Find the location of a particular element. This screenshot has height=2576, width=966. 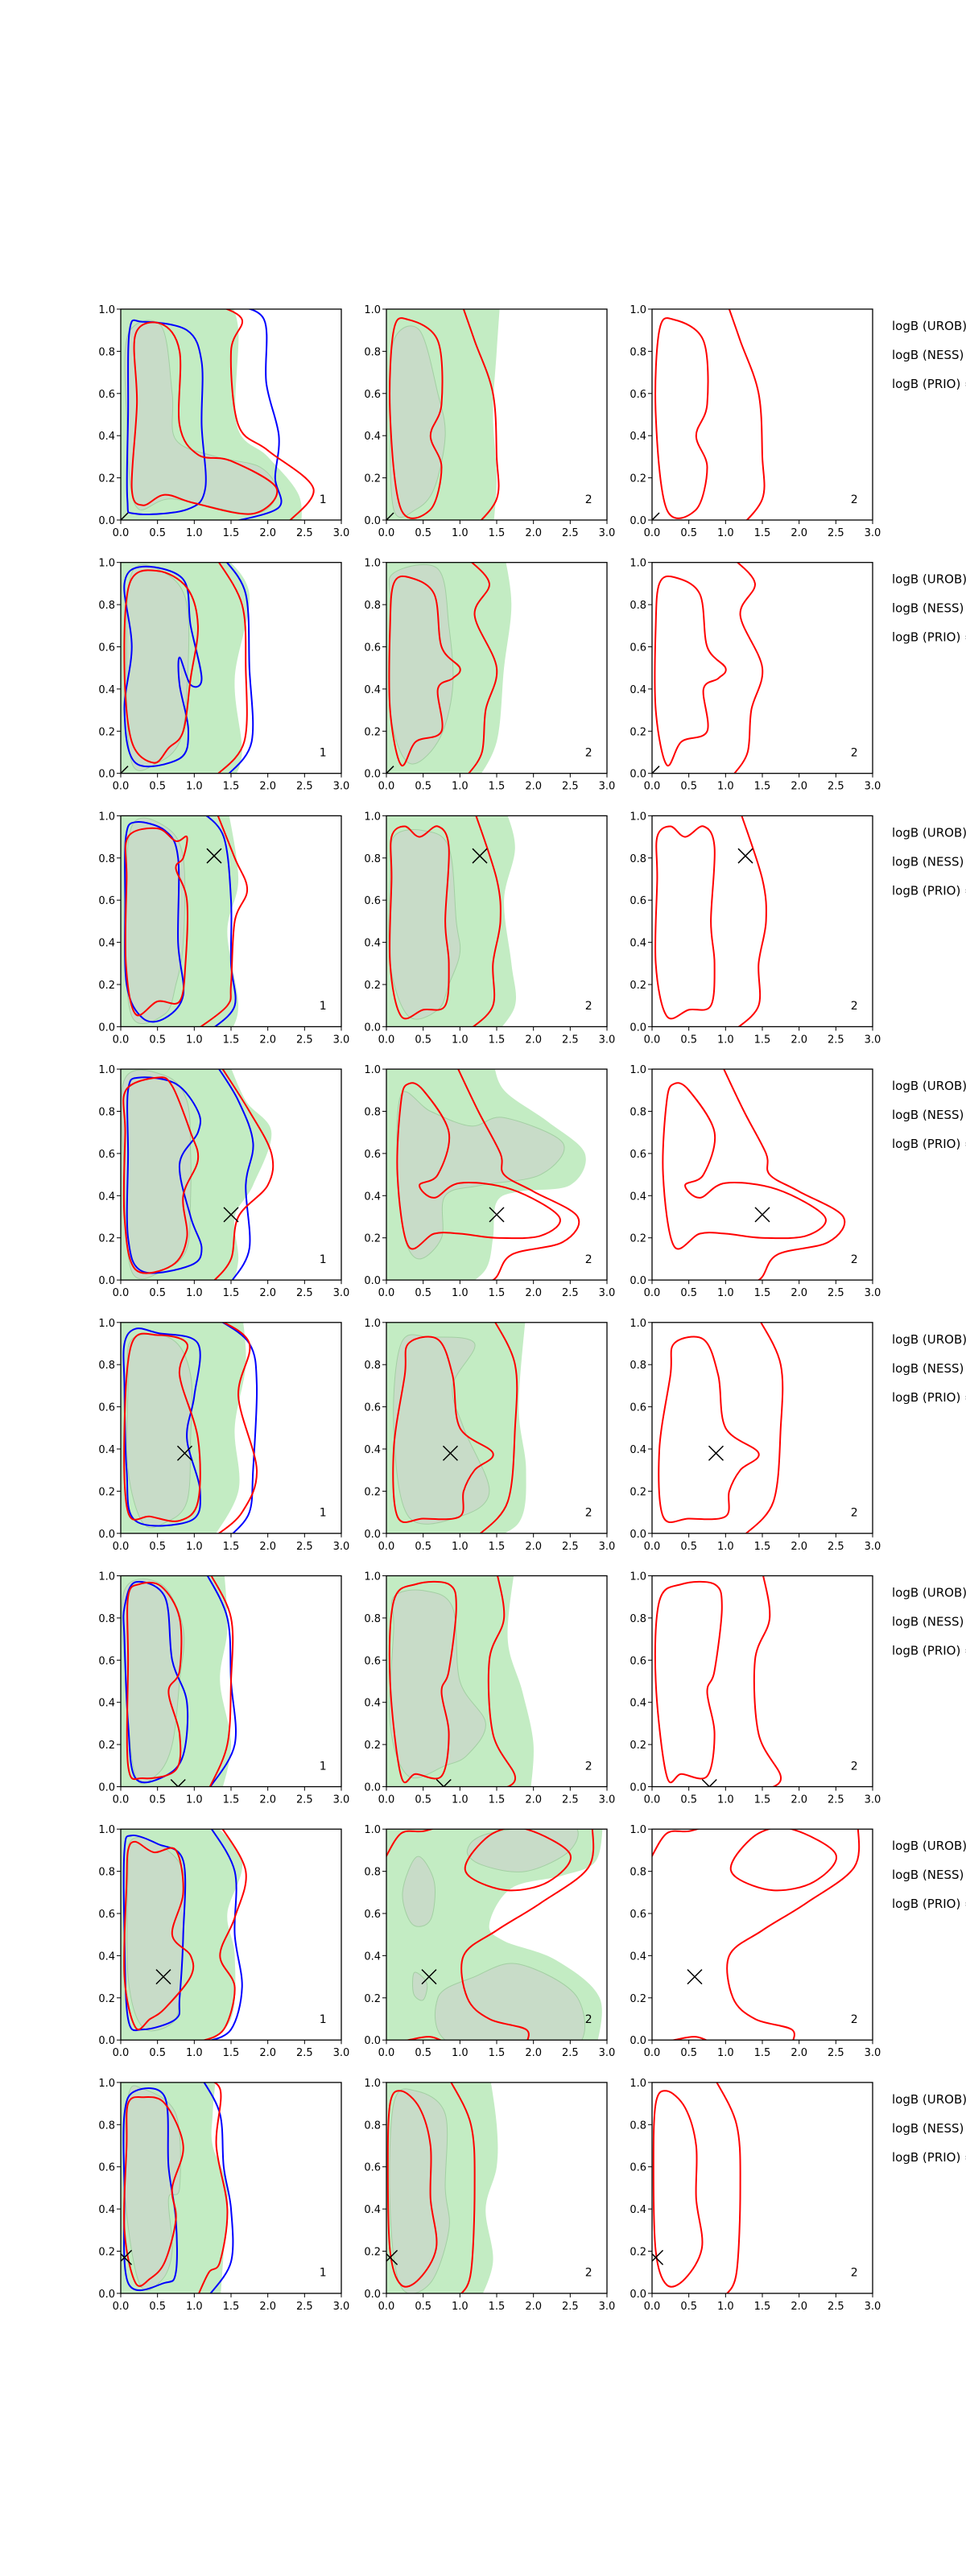

subplot-r3-c3: 0.0 0.5 1.0 1.5 2.0 2.5 3.0 0.0 0.2 0.4 0.6 0.8 1.0 2 is located at coordinates (755, 928).